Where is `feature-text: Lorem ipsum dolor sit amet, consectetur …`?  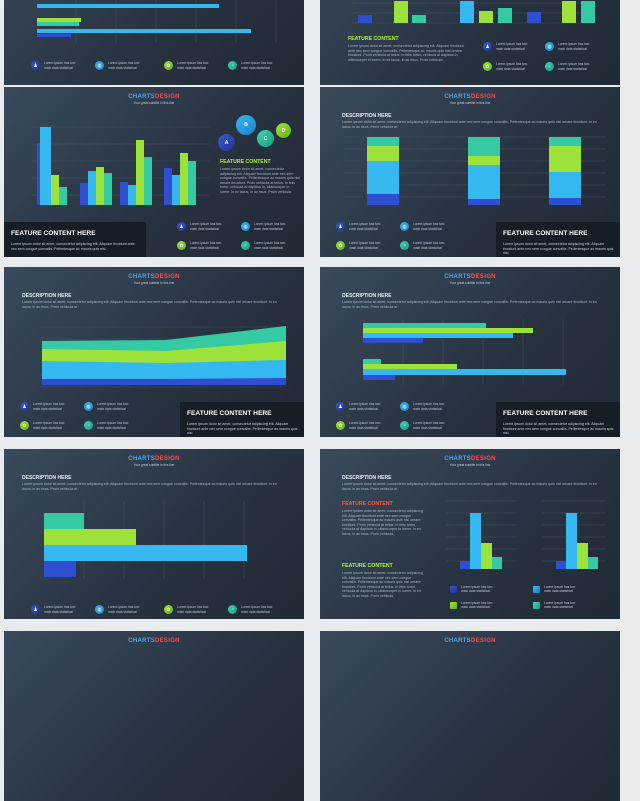 feature-text: Lorem ipsum dolor sit amet, consectetur … is located at coordinates (260, 180).